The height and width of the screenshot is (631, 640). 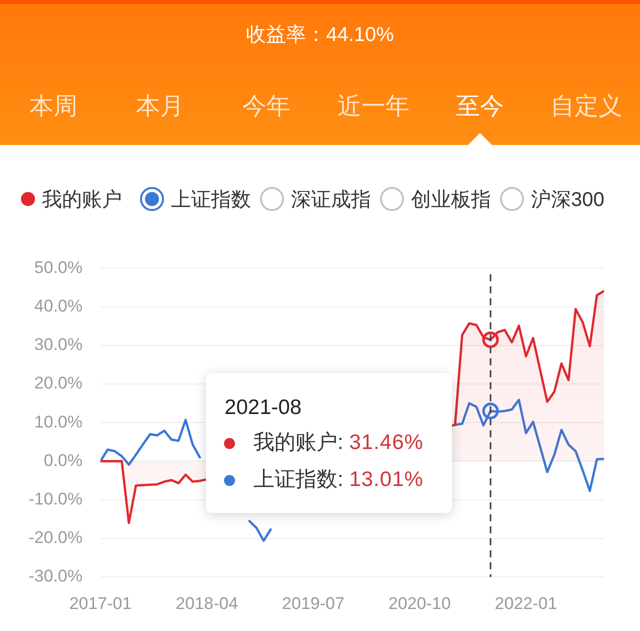 I want to click on y-tick-label: 0.0%, so click(x=63, y=460).